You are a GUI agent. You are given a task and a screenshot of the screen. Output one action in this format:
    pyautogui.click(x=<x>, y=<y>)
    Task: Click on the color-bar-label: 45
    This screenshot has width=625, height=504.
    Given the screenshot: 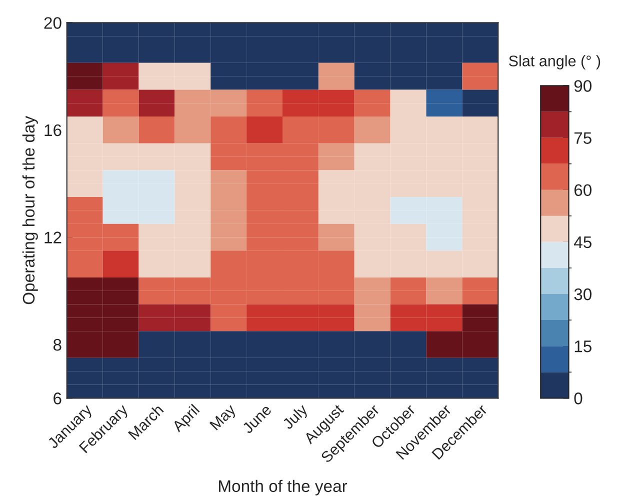 What is the action you would take?
    pyautogui.click(x=583, y=242)
    